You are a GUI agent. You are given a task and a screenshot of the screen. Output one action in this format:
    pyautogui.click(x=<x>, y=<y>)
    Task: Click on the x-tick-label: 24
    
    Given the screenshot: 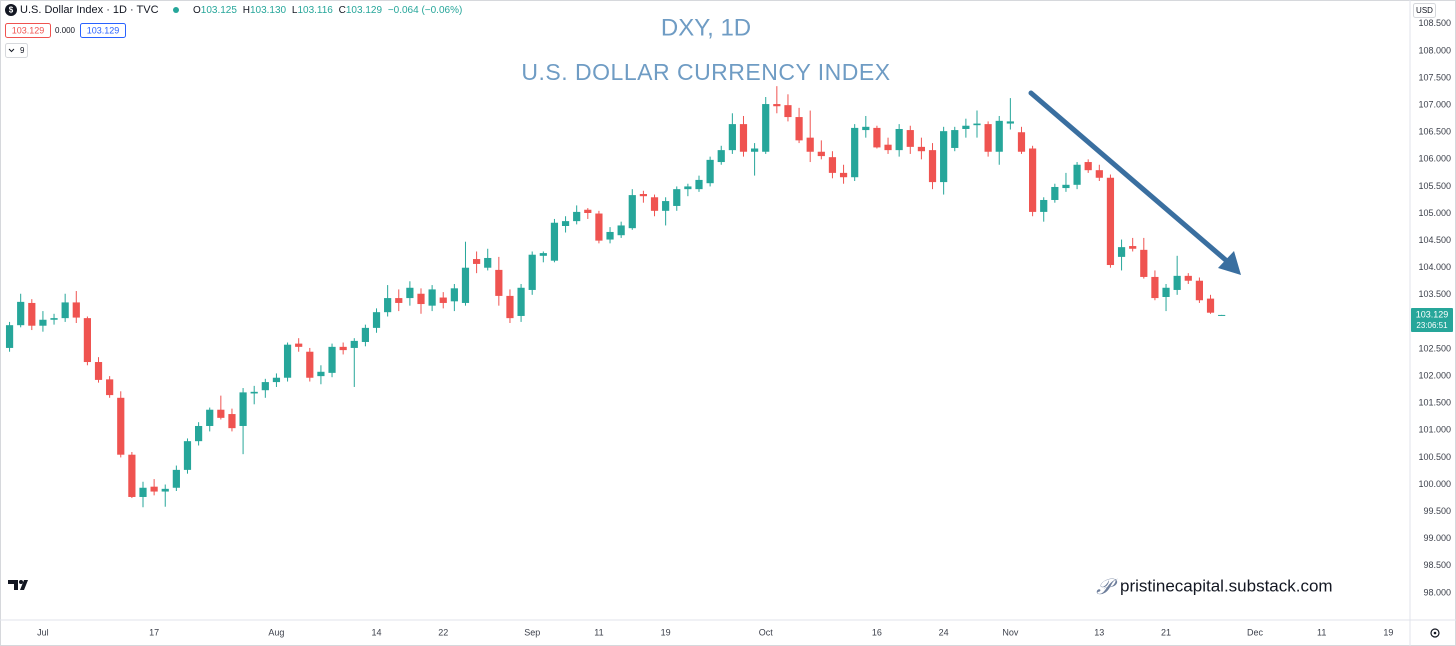 What is the action you would take?
    pyautogui.click(x=944, y=632)
    